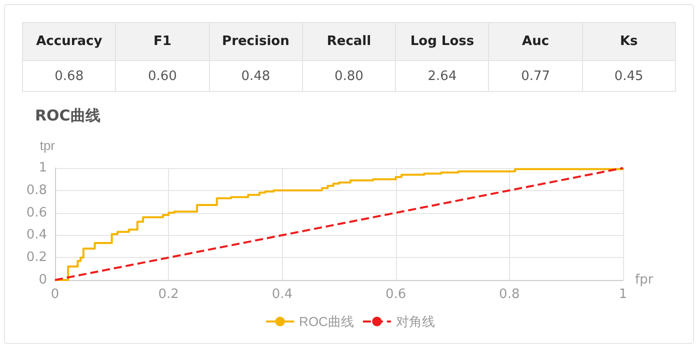 The height and width of the screenshot is (350, 700). Describe the element at coordinates (168, 294) in the screenshot. I see `x-tick-label: 0.2` at that location.